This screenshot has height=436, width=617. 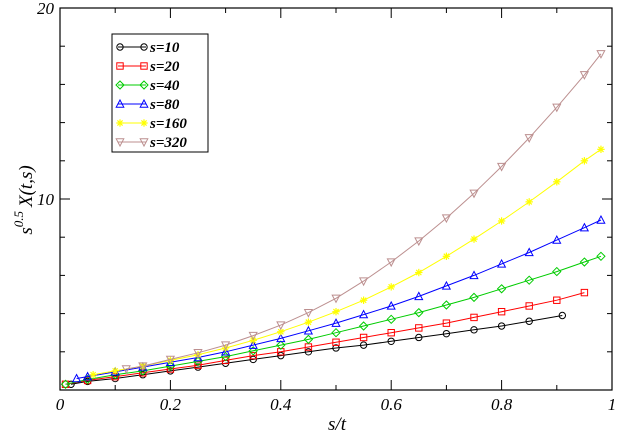 What do you see at coordinates (502, 404) in the screenshot?
I see `x-tick-label: 0.8` at bounding box center [502, 404].